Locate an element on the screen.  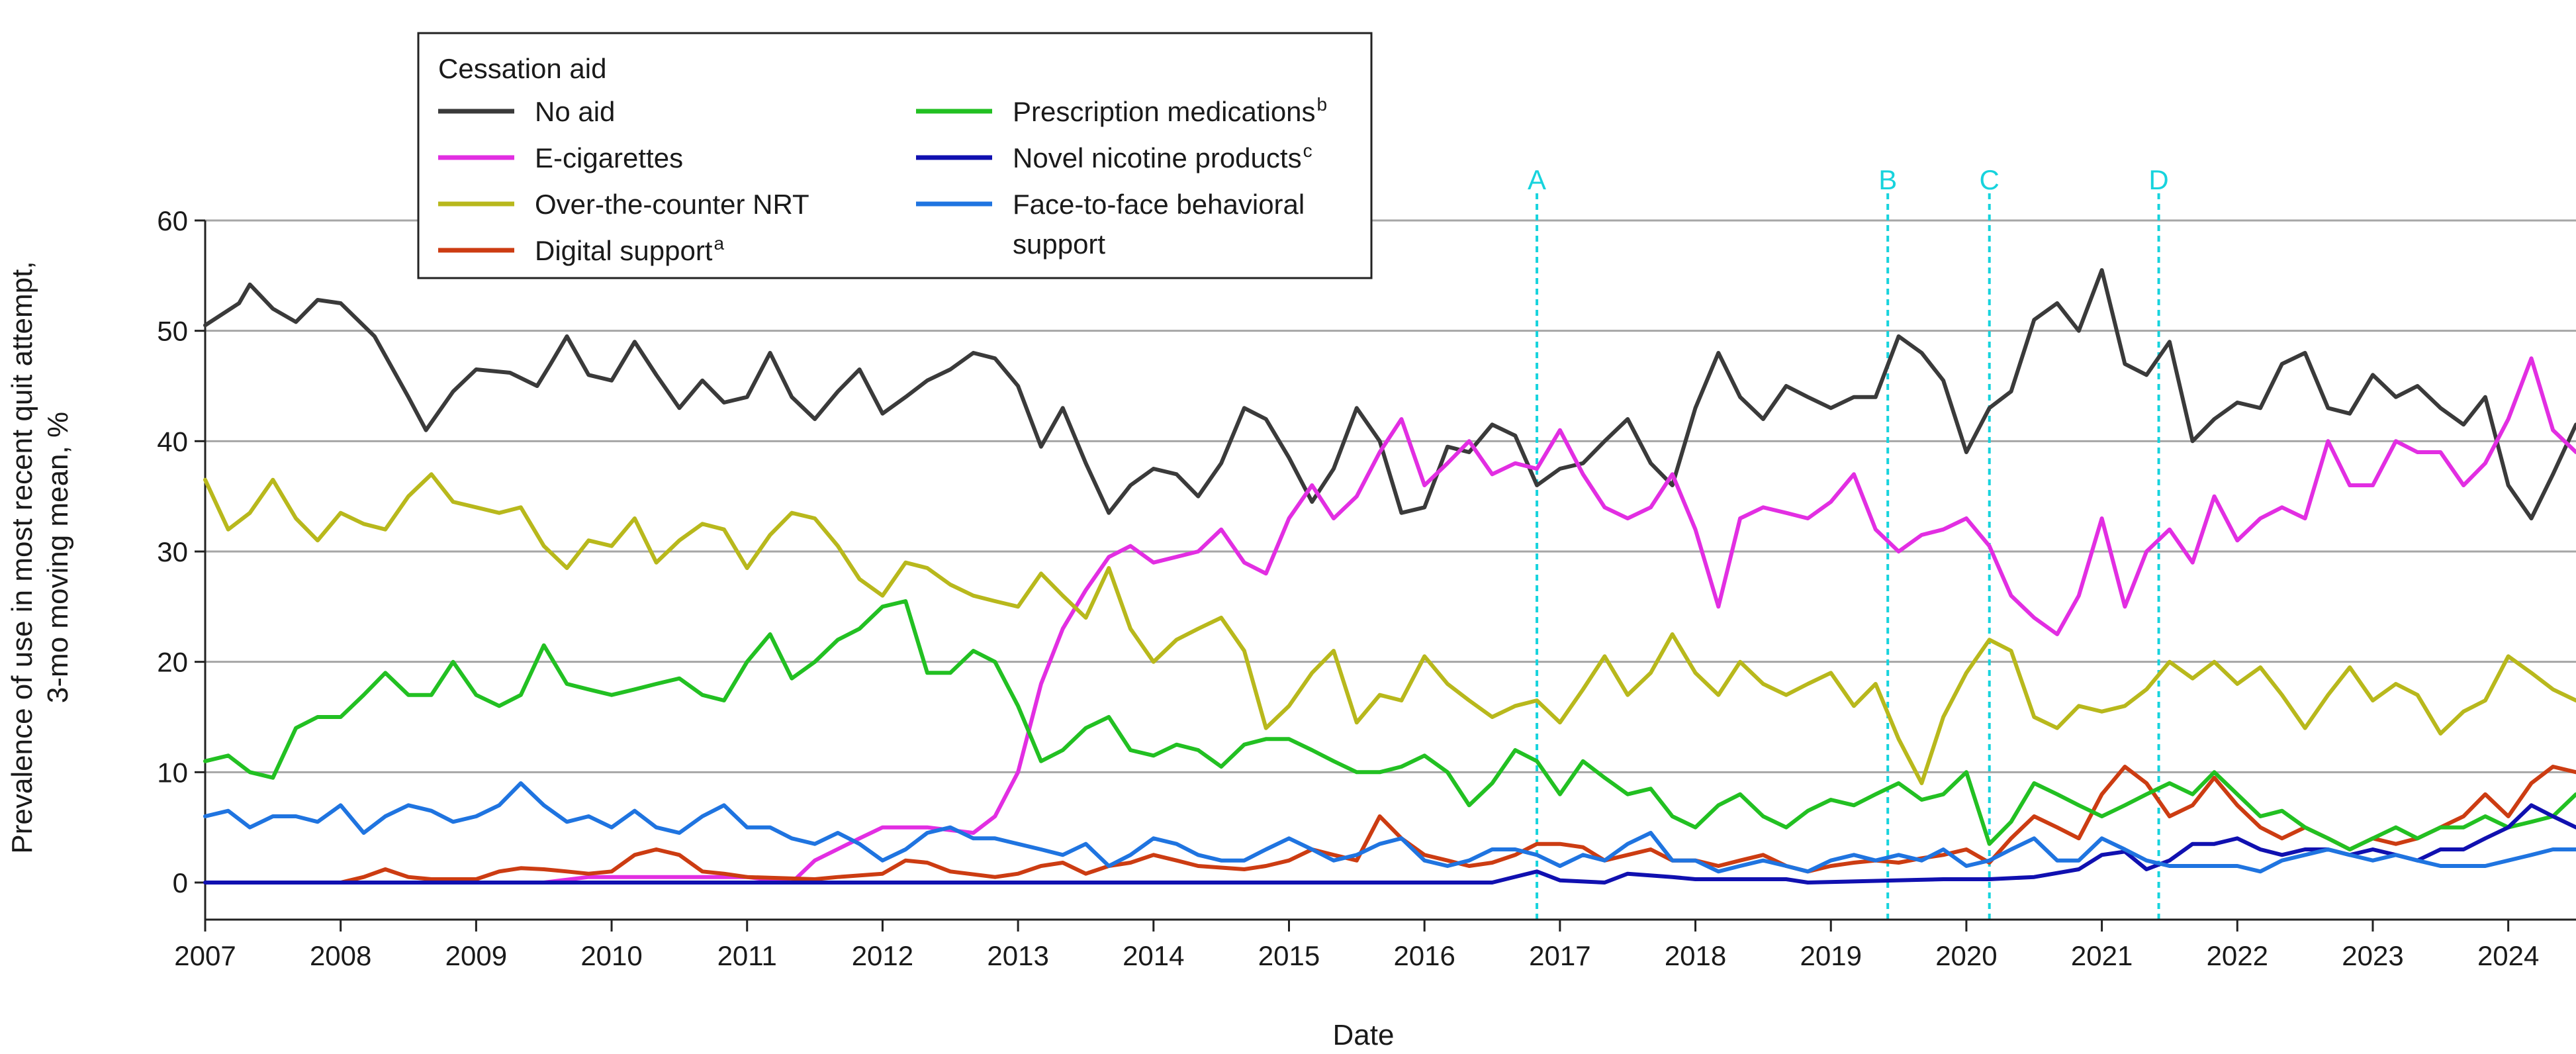
x-tick-label-15: 2022 is located at coordinates (2237, 955).